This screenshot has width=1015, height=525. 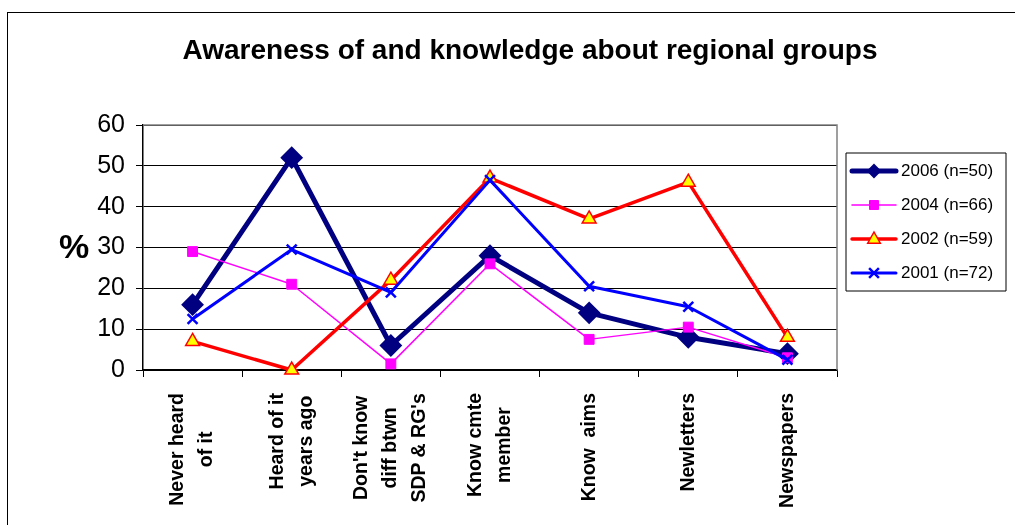 What do you see at coordinates (111, 245) in the screenshot?
I see `y-tick-label: 30` at bounding box center [111, 245].